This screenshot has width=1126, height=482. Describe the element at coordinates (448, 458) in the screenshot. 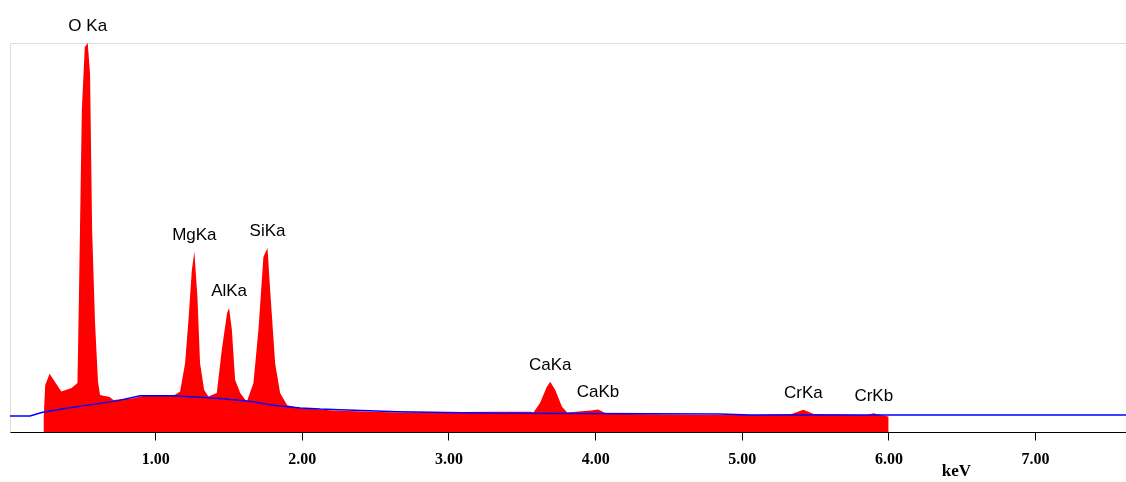

I see `x-tick-label: 3.00` at that location.